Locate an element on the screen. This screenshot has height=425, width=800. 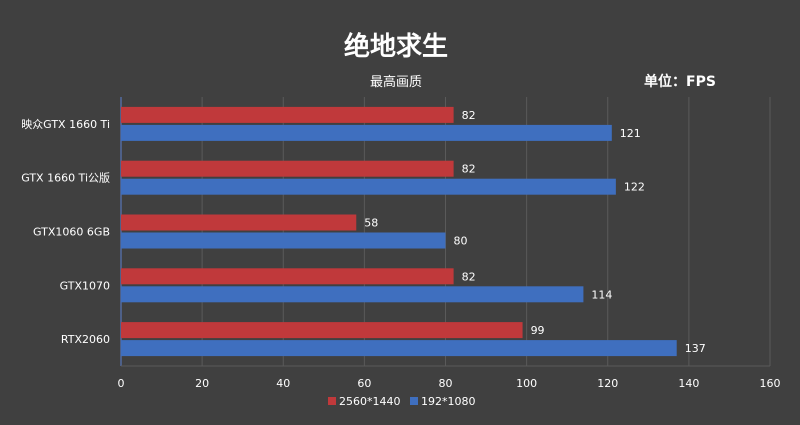
category-label: 映众GTX 1660 Ti is located at coordinates (65, 124).